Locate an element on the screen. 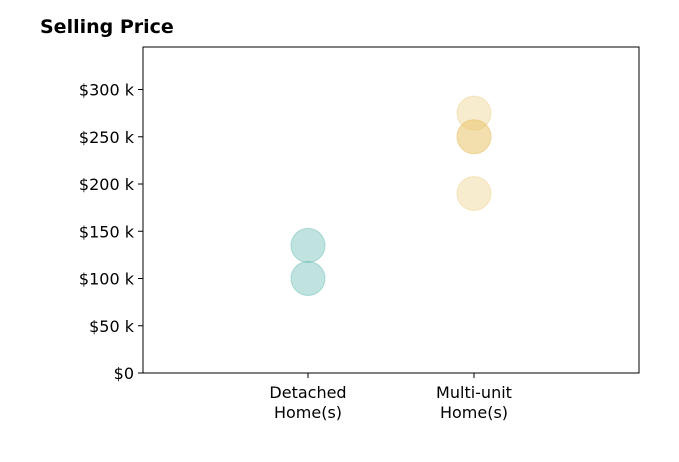 Image resolution: width=679 pixels, height=462 pixels. data-points is located at coordinates (391, 196).